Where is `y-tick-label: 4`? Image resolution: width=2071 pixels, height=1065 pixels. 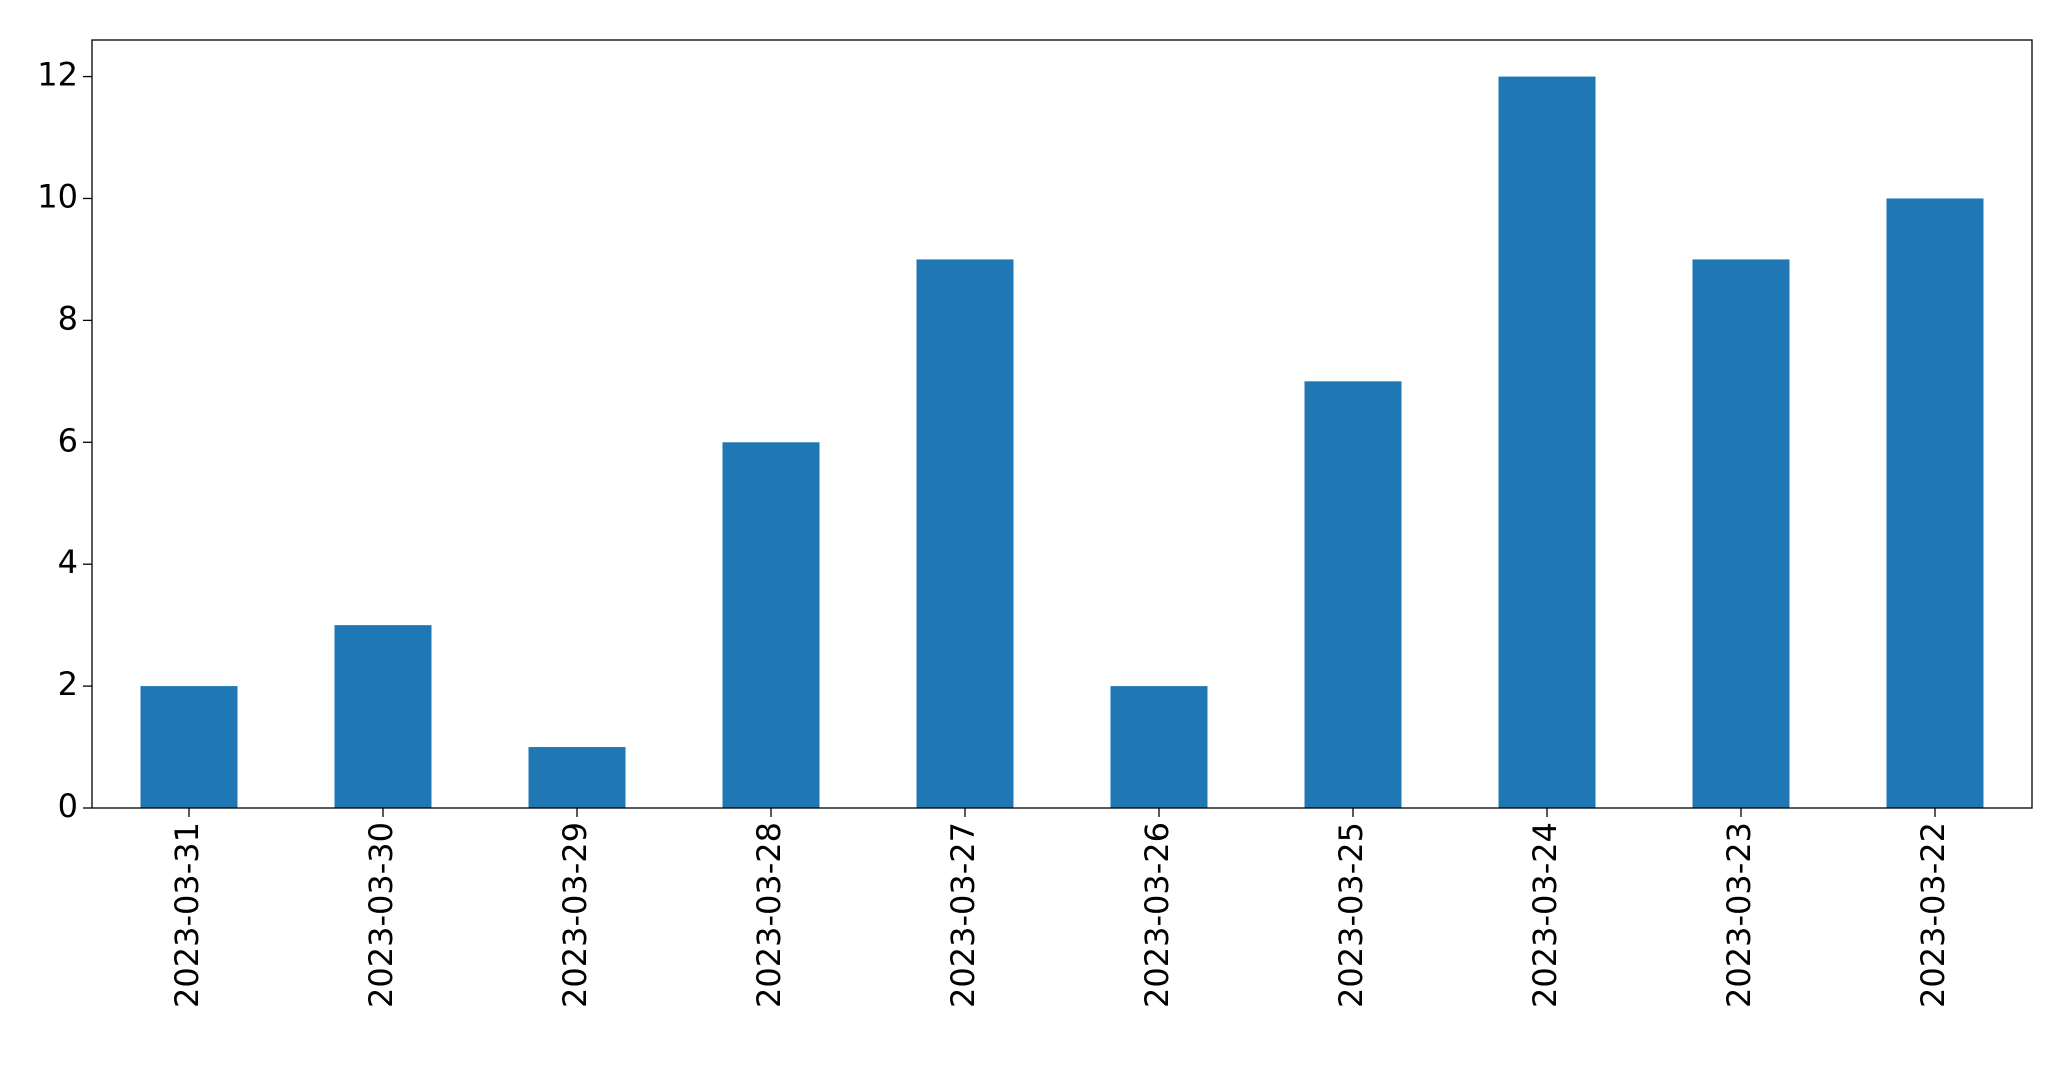
y-tick-label: 4 is located at coordinates (68, 562).